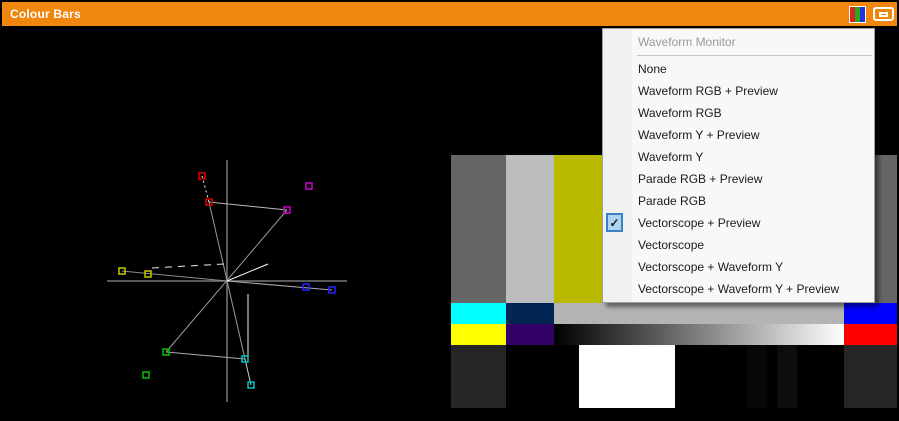  I want to click on monitor-inner-screen, so click(883, 14).